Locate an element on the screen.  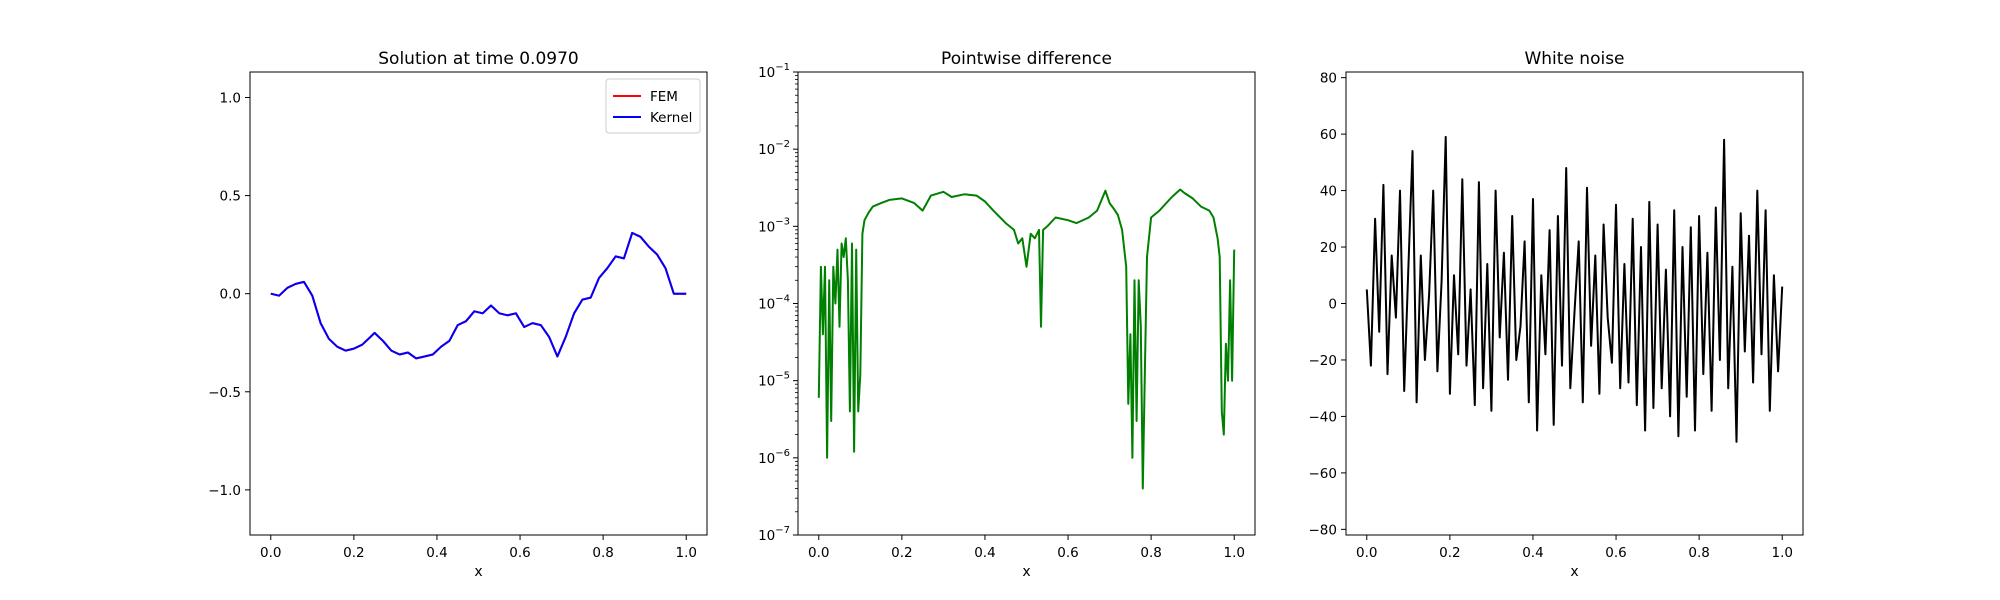
y-tick-label: −20 is located at coordinates (1323, 361).